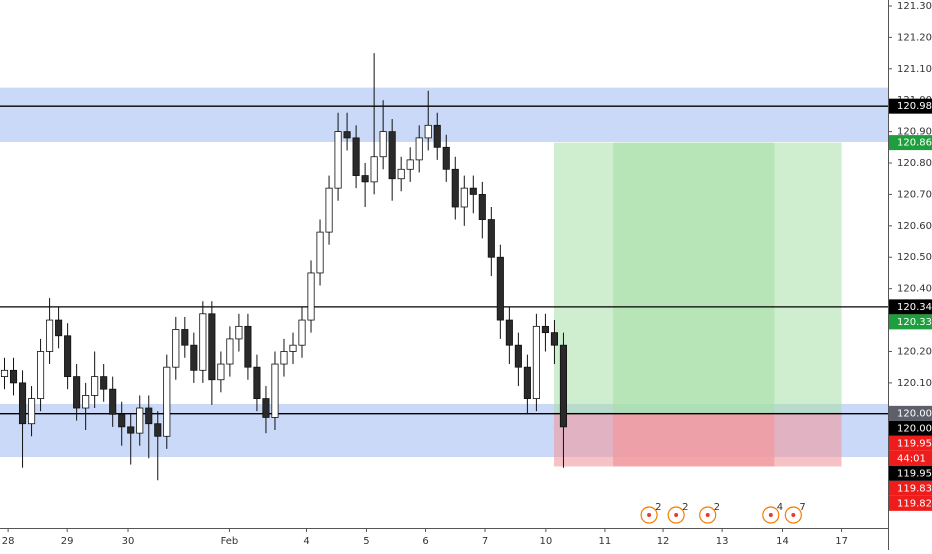 This screenshot has width=932, height=554. Describe the element at coordinates (914, 143) in the screenshot. I see `price-label: 120.865` at that location.